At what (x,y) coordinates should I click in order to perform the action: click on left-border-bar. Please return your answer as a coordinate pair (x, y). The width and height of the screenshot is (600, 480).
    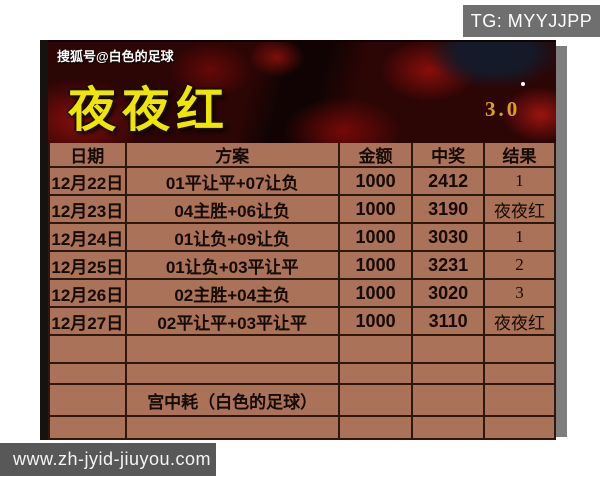
    Looking at the image, I should click on (44, 240).